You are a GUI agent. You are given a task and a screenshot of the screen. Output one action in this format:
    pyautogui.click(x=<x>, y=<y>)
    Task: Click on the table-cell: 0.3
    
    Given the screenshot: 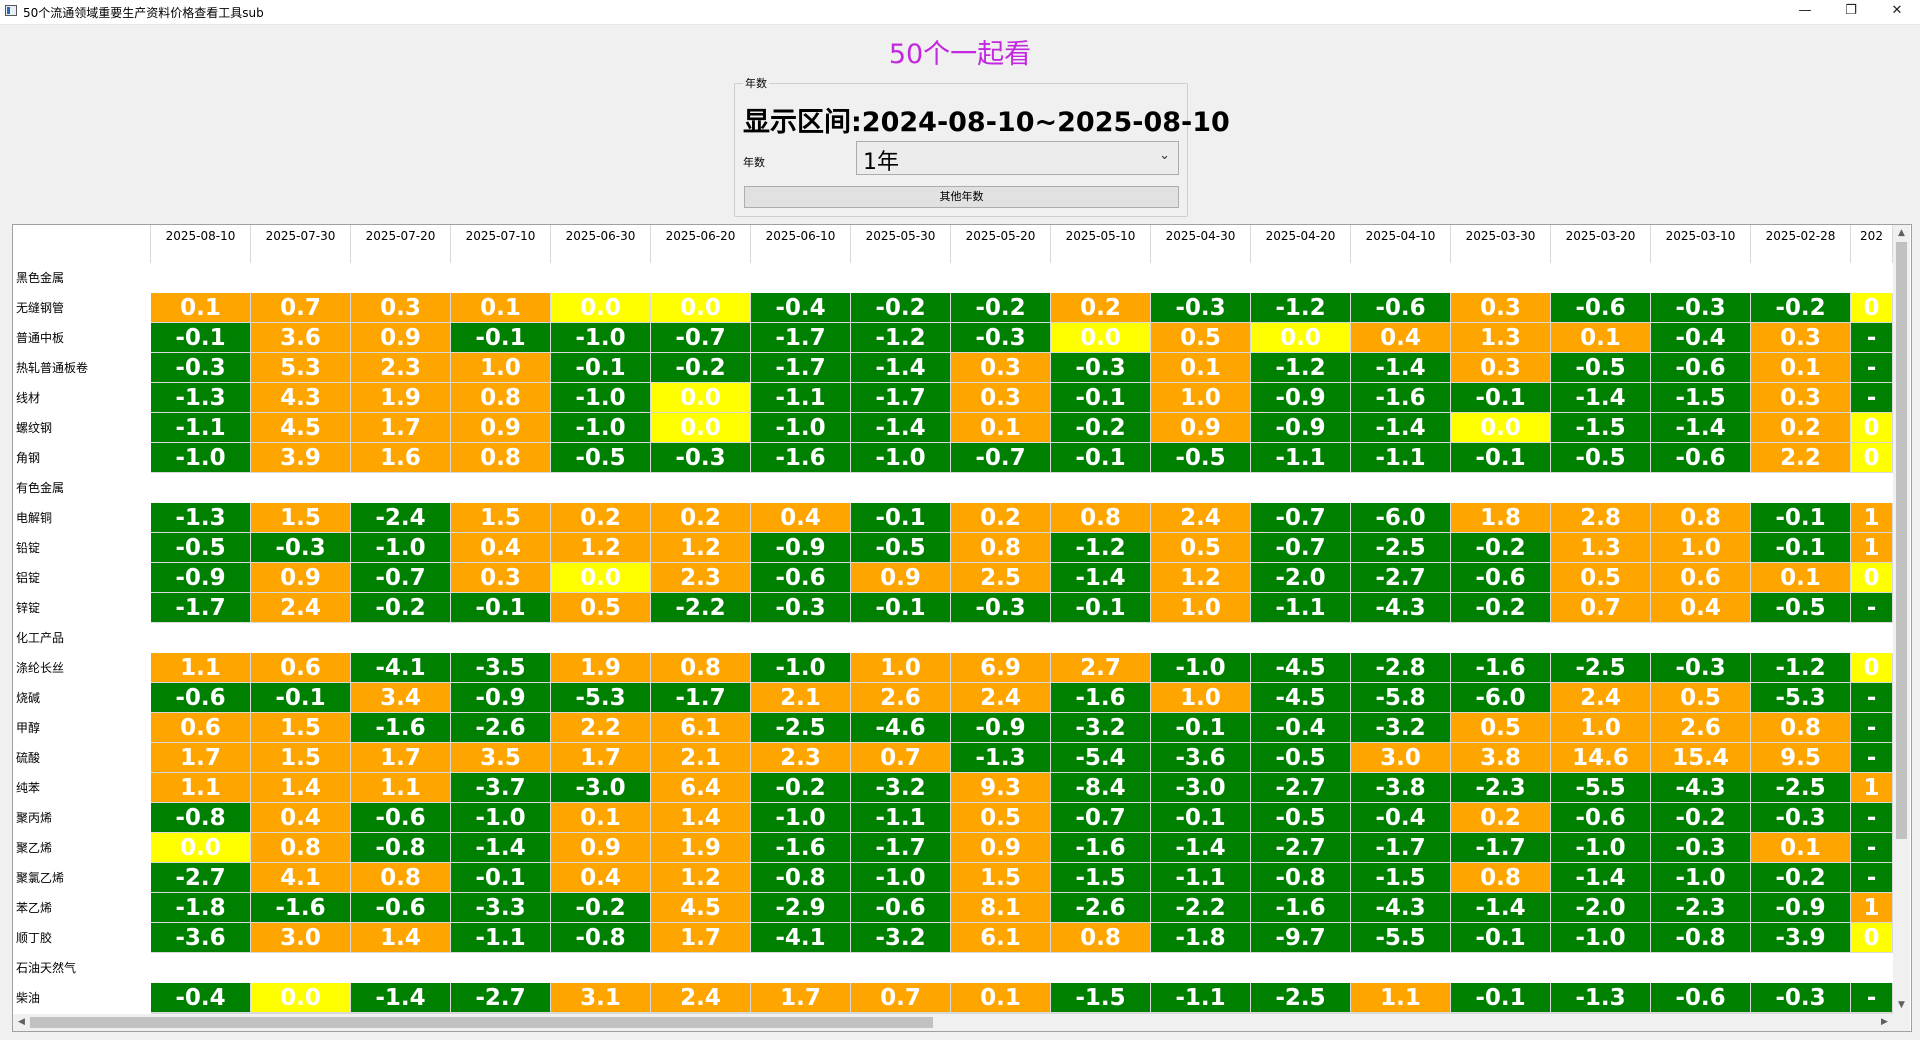 What is the action you would take?
    pyautogui.click(x=1501, y=308)
    